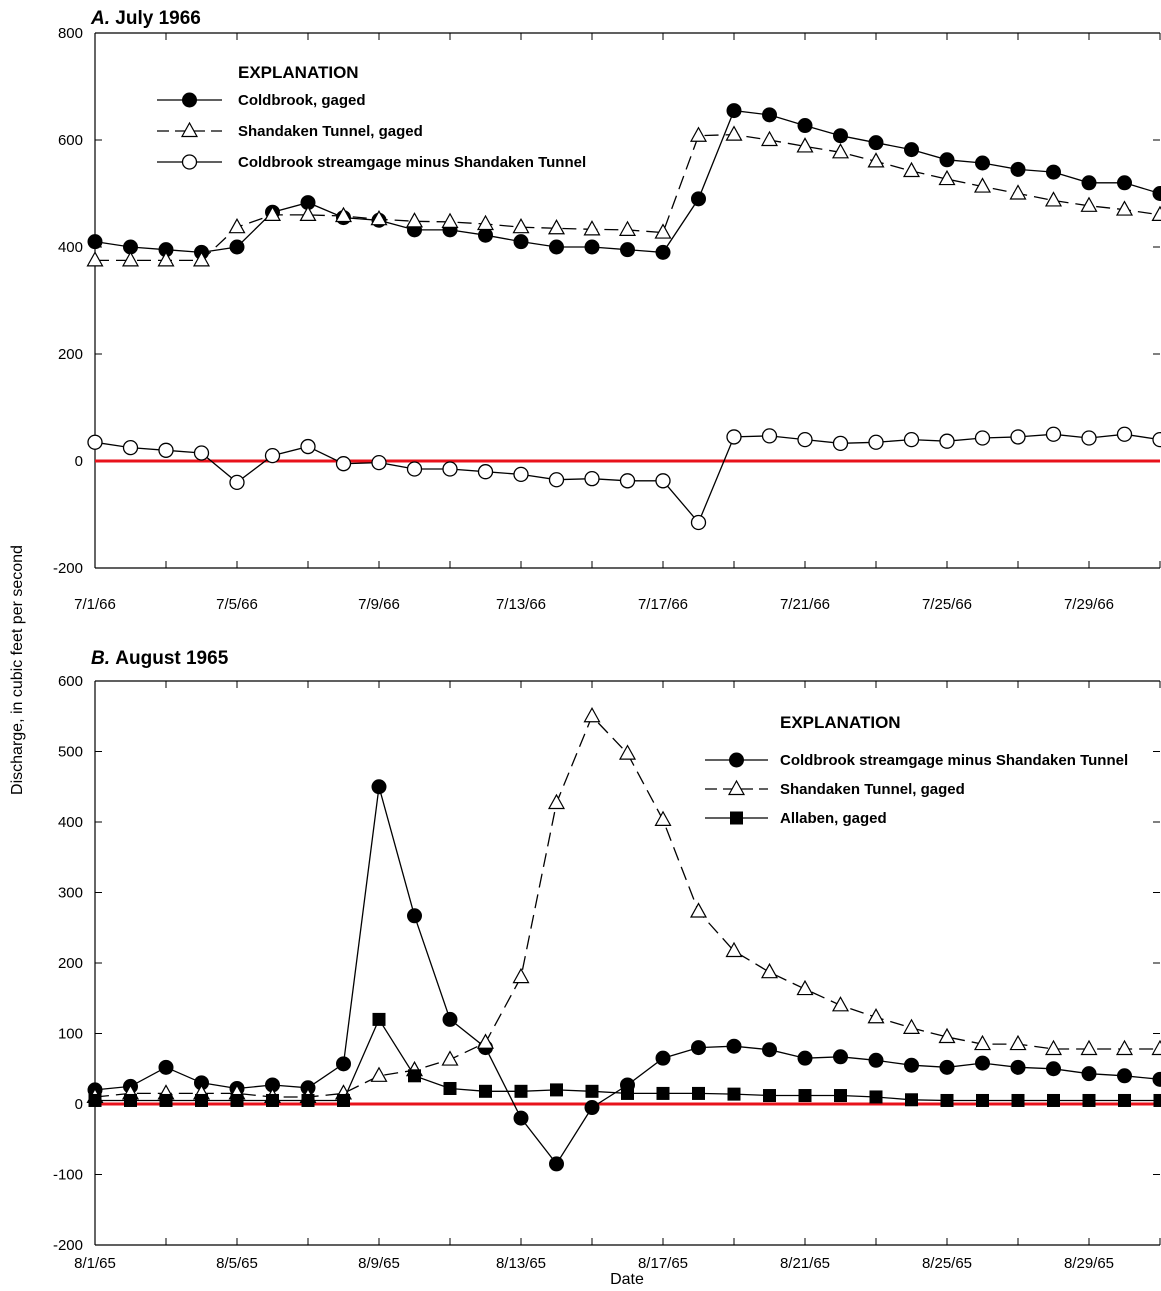 The height and width of the screenshot is (1291, 1161). What do you see at coordinates (623, 196) in the screenshot?
I see `series-shandaken-tunnel-gaged` at bounding box center [623, 196].